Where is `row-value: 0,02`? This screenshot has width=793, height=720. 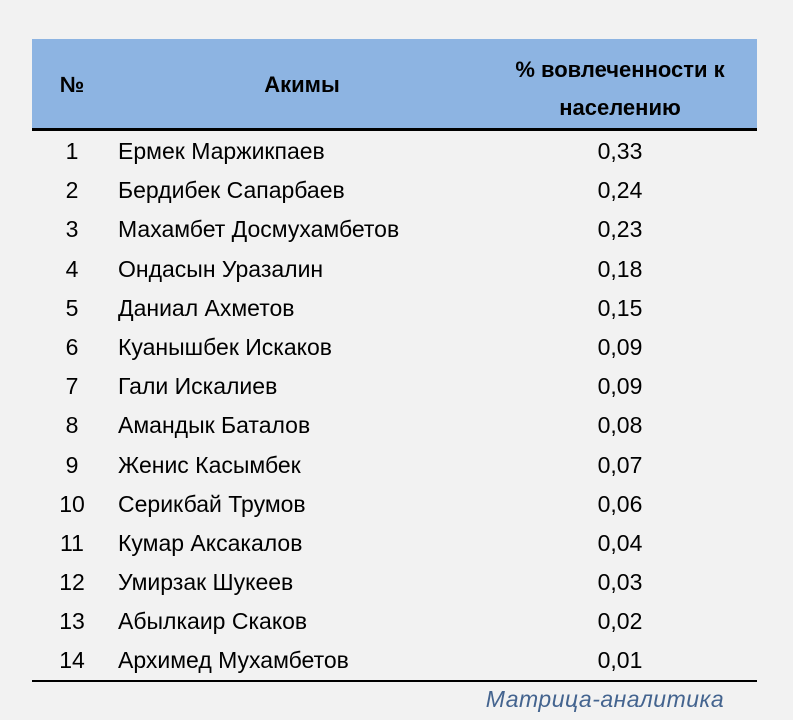 row-value: 0,02 is located at coordinates (620, 621).